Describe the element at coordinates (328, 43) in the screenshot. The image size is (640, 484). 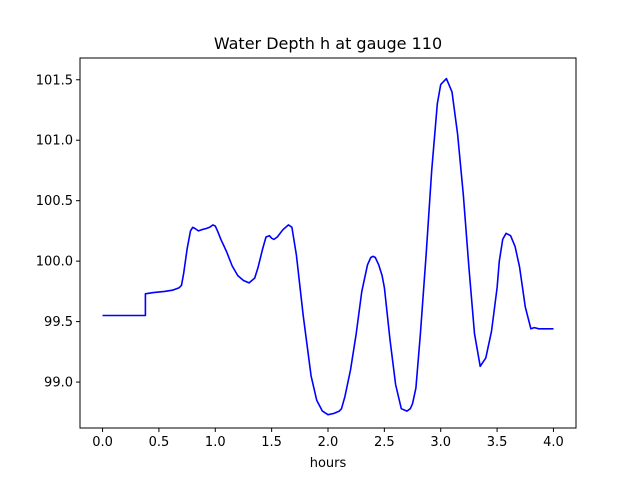
I see `chart-title: Water Depth h at gauge 110` at that location.